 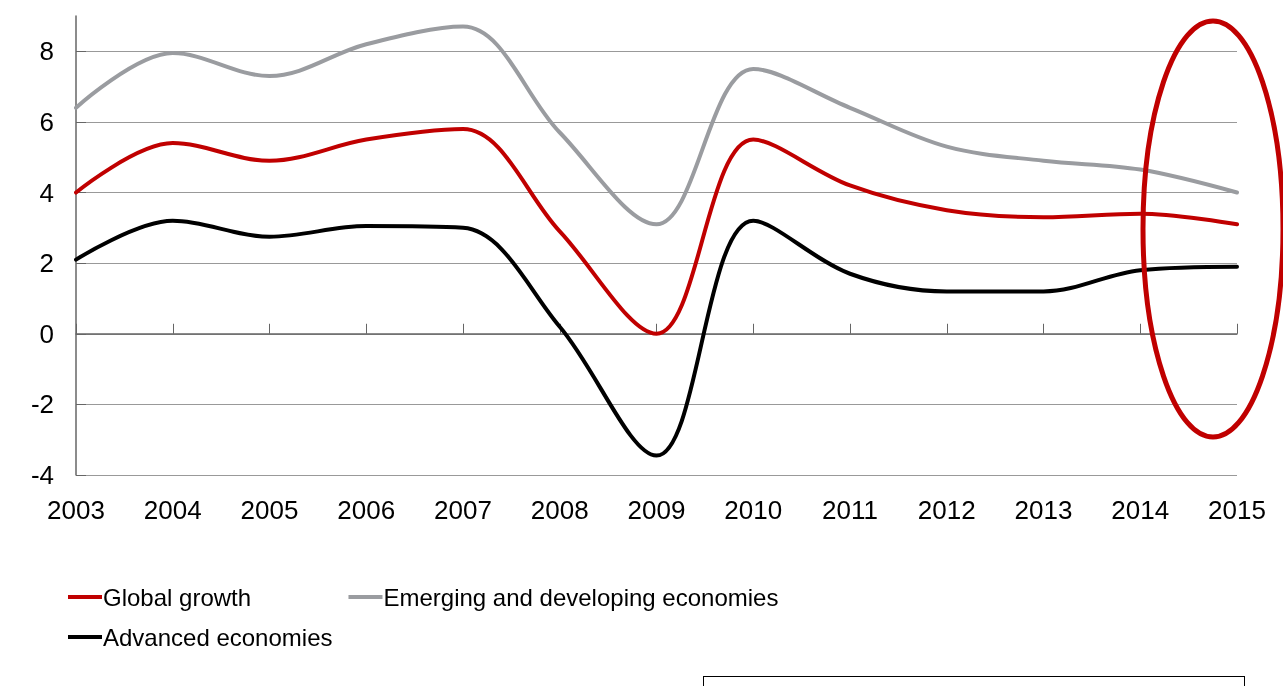 I want to click on x-tick-label: 2009, so click(x=656, y=510).